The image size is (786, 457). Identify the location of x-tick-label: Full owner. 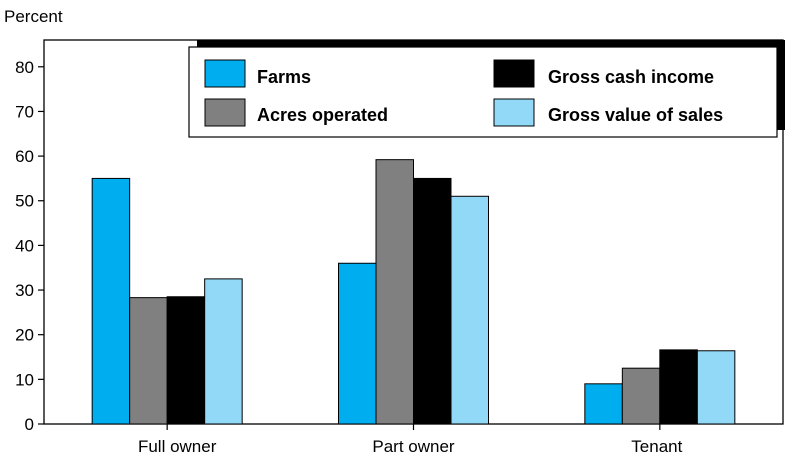
(177, 446).